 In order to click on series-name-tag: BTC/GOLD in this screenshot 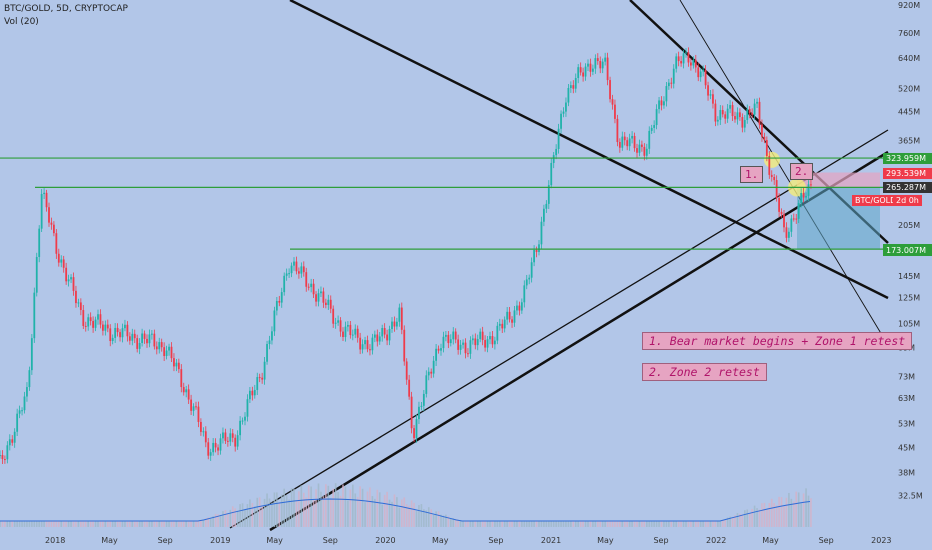, I will do `click(876, 200)`.